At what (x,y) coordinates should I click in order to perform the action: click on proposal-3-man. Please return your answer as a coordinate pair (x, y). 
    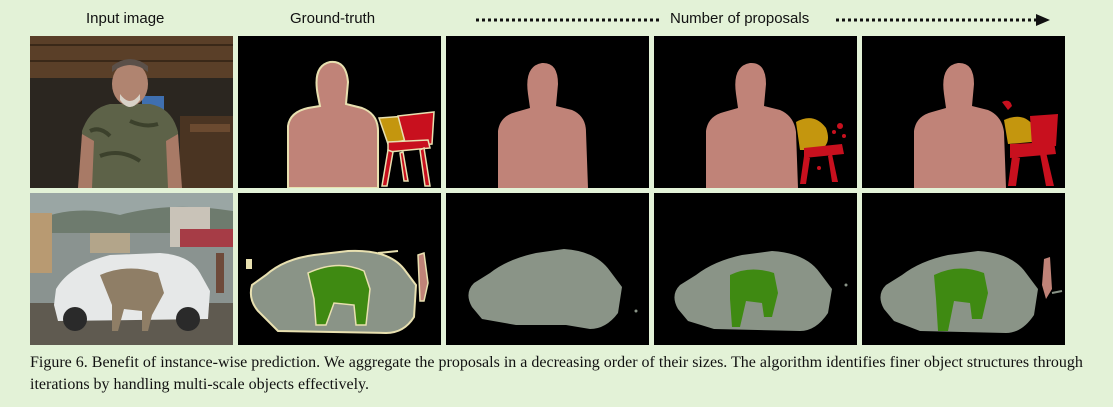
    Looking at the image, I should click on (963, 112).